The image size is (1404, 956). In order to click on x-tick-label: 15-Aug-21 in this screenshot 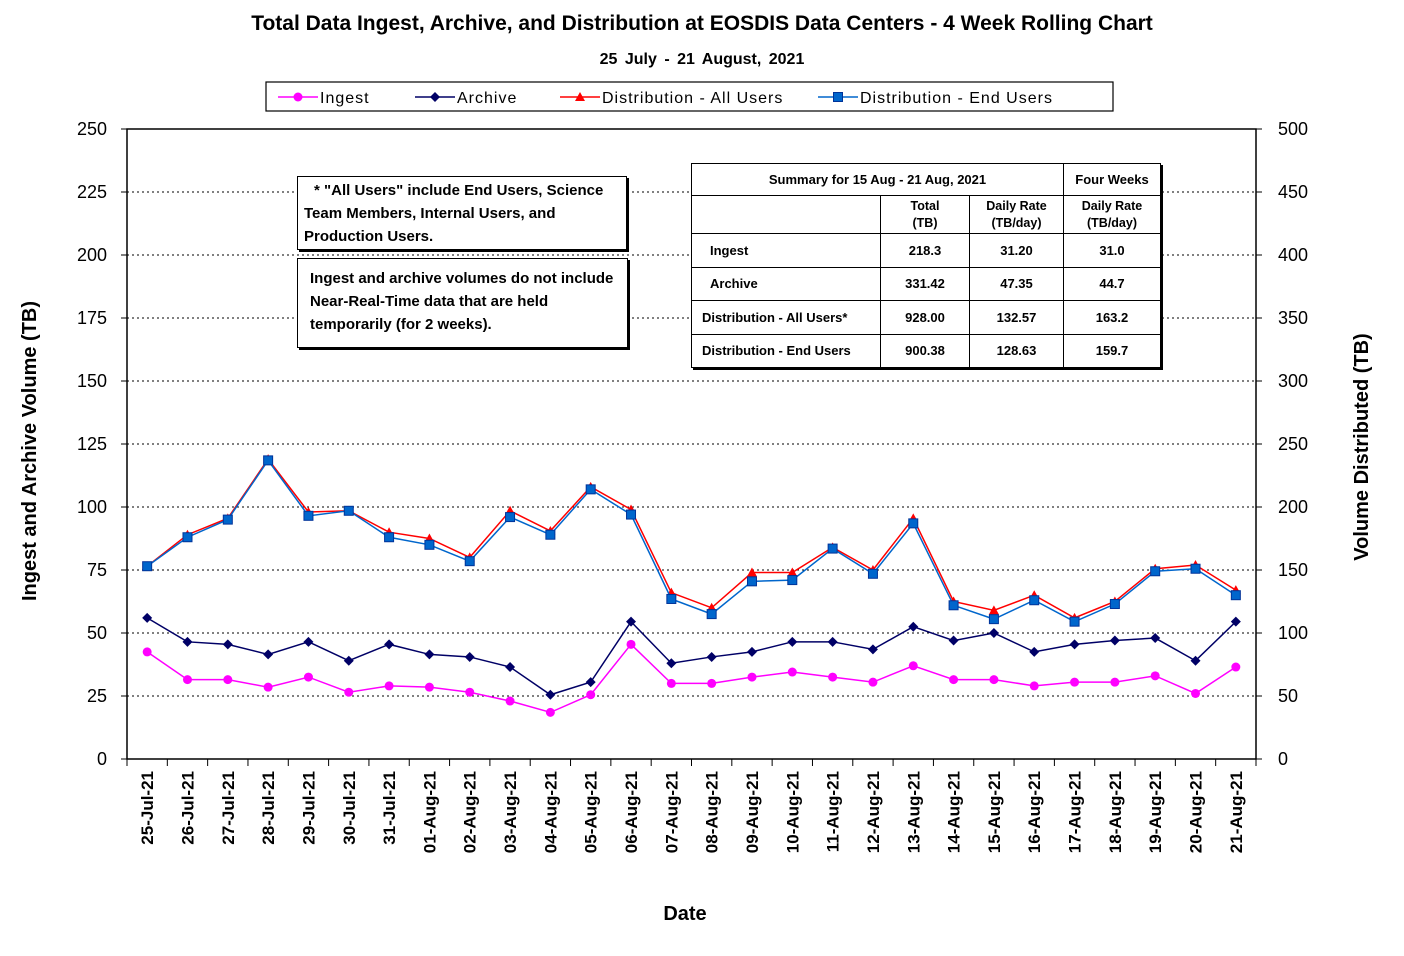, I will do `click(994, 812)`.